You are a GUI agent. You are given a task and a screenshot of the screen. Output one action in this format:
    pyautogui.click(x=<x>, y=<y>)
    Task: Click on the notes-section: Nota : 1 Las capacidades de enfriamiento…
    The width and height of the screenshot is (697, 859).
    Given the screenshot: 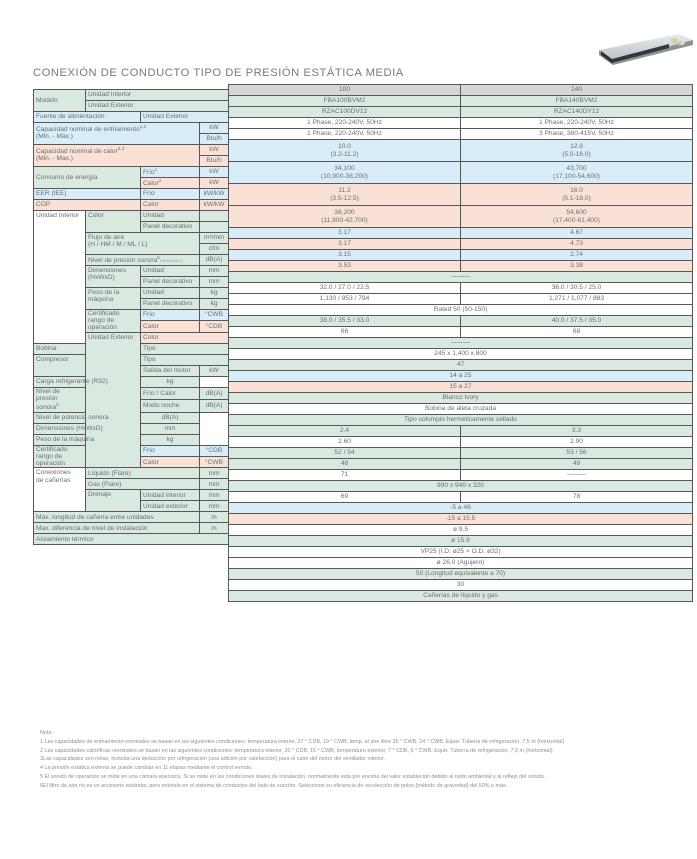 What is the action you would take?
    pyautogui.click(x=350, y=759)
    